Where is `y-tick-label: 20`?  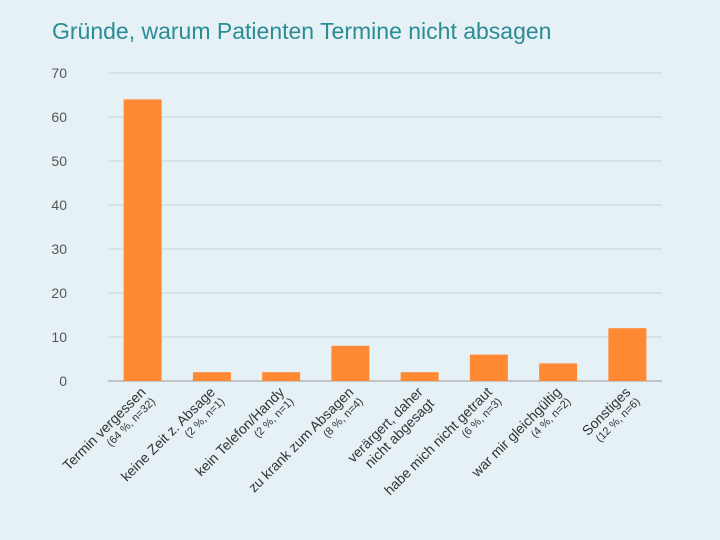 y-tick-label: 20 is located at coordinates (59, 293).